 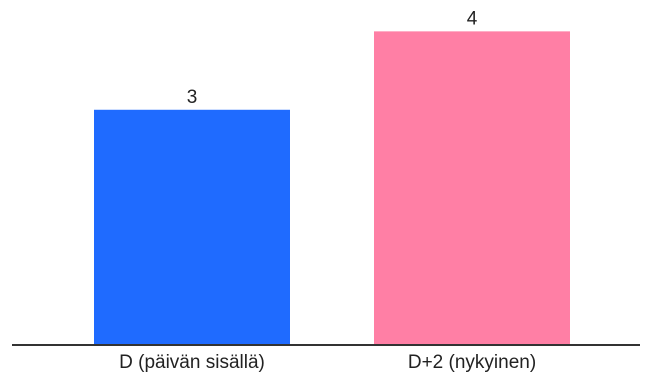 I want to click on category-label-2: D+2 (nykyinen), so click(x=472, y=362).